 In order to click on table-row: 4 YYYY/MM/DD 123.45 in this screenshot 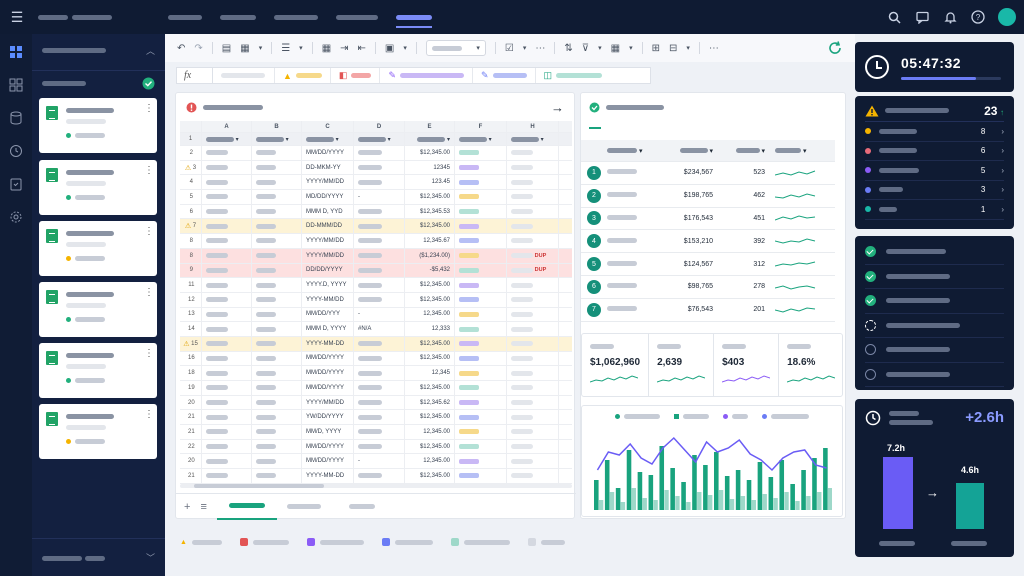, I will do `click(376, 183)`.